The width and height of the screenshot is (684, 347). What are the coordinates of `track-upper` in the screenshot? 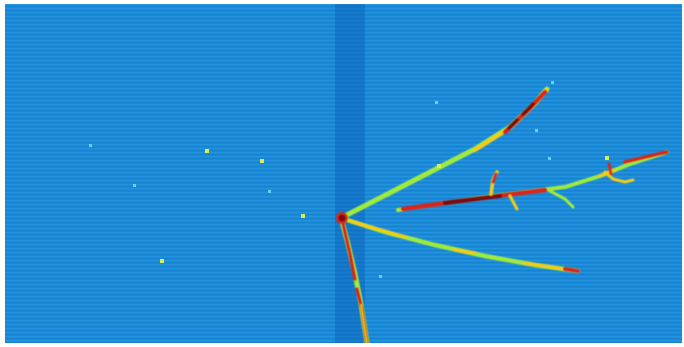 It's located at (444, 153).